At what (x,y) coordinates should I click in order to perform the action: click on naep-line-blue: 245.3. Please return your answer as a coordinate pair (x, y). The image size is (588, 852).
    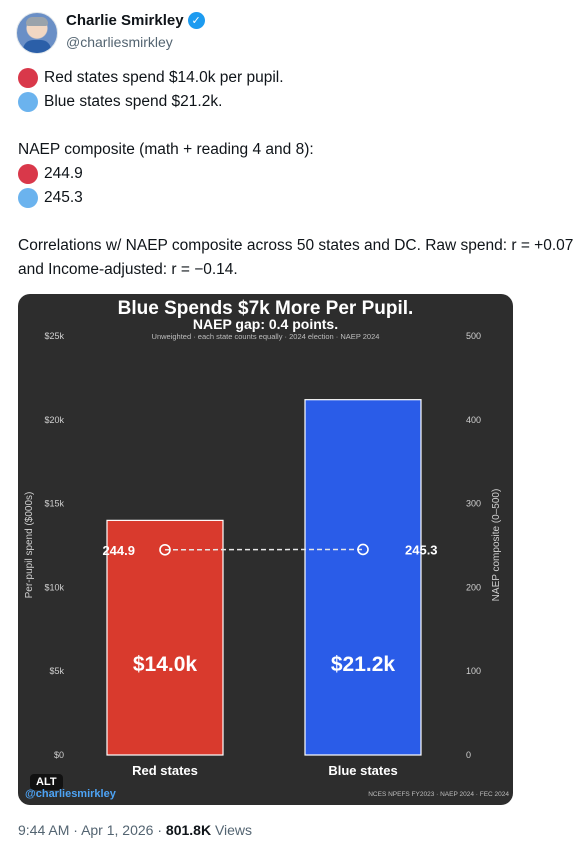
    Looking at the image, I should click on (166, 198).